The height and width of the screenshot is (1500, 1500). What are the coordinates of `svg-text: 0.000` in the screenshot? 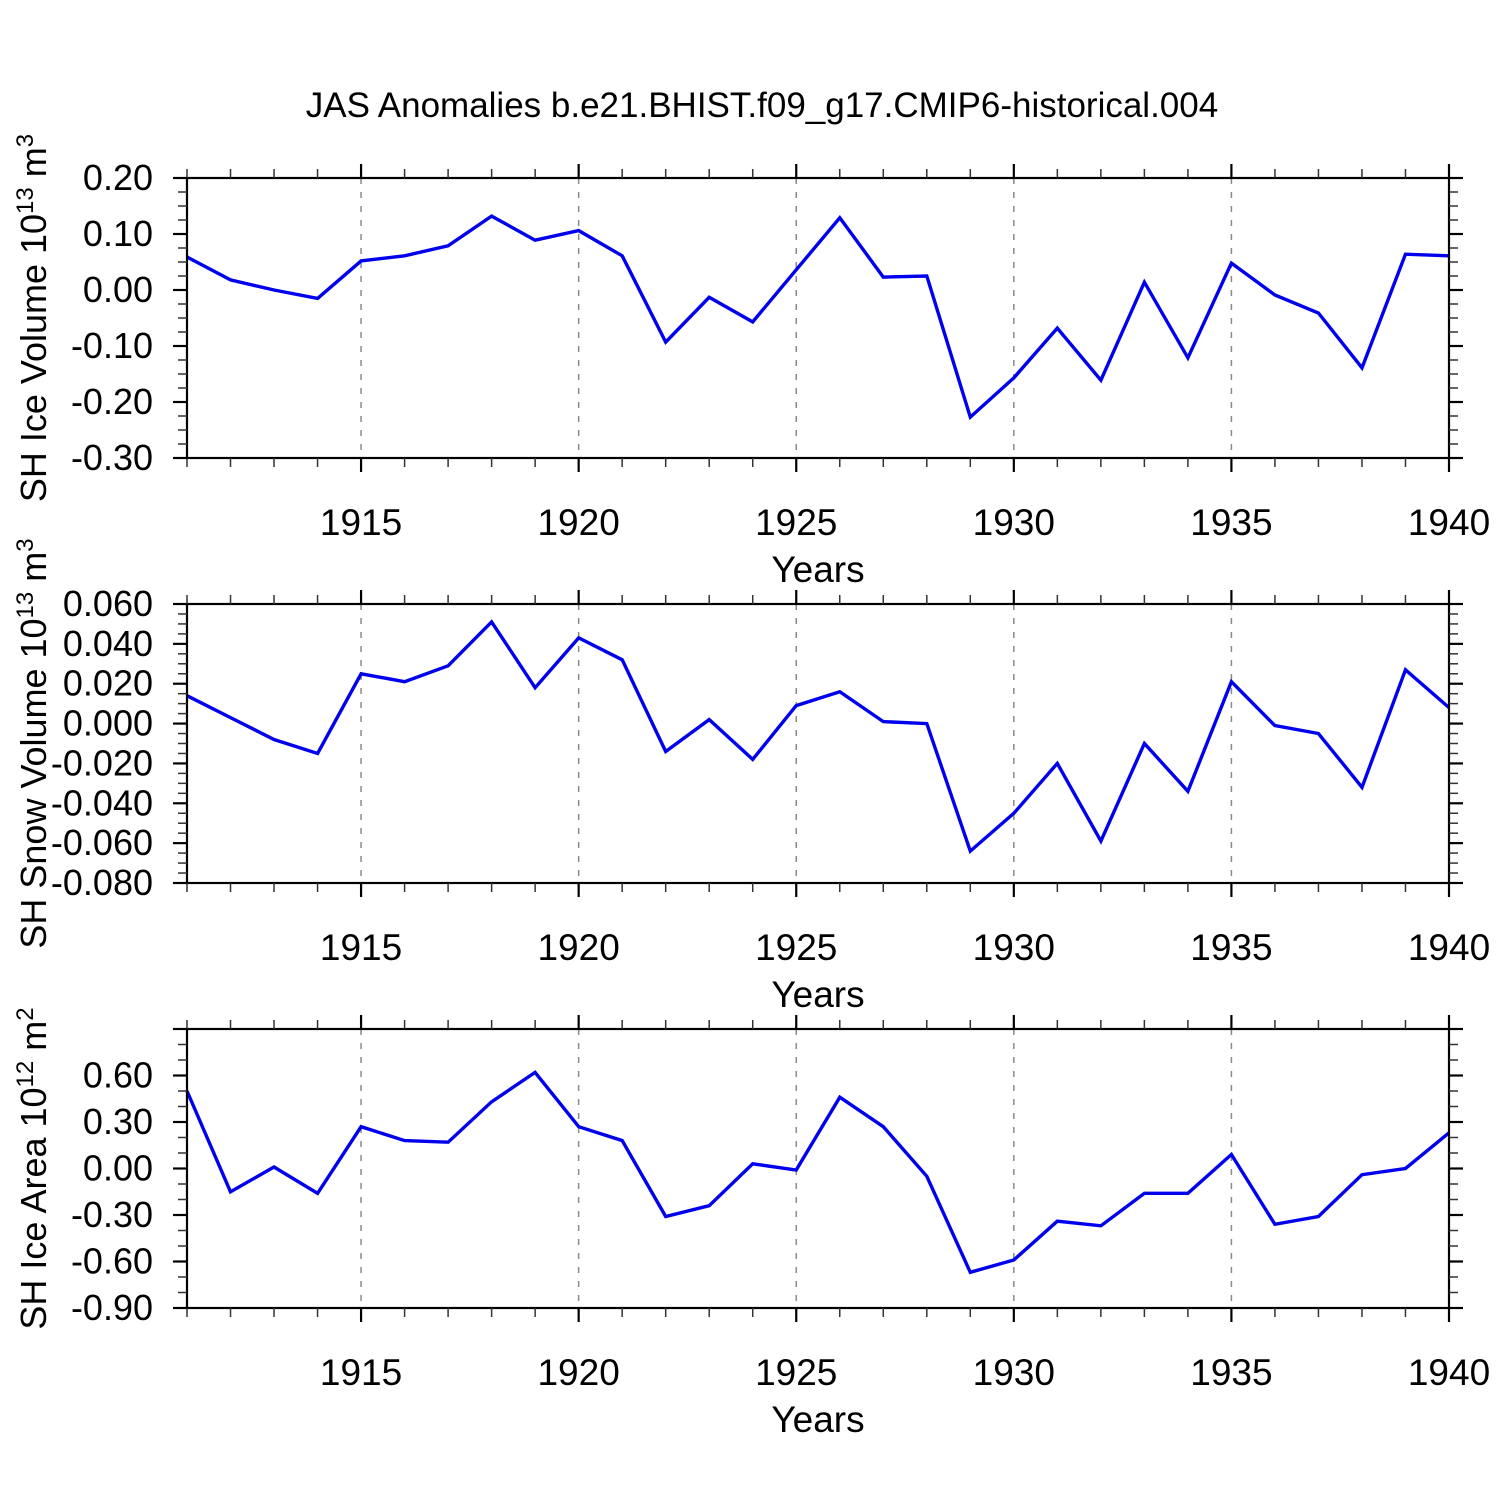 It's located at (108, 723).